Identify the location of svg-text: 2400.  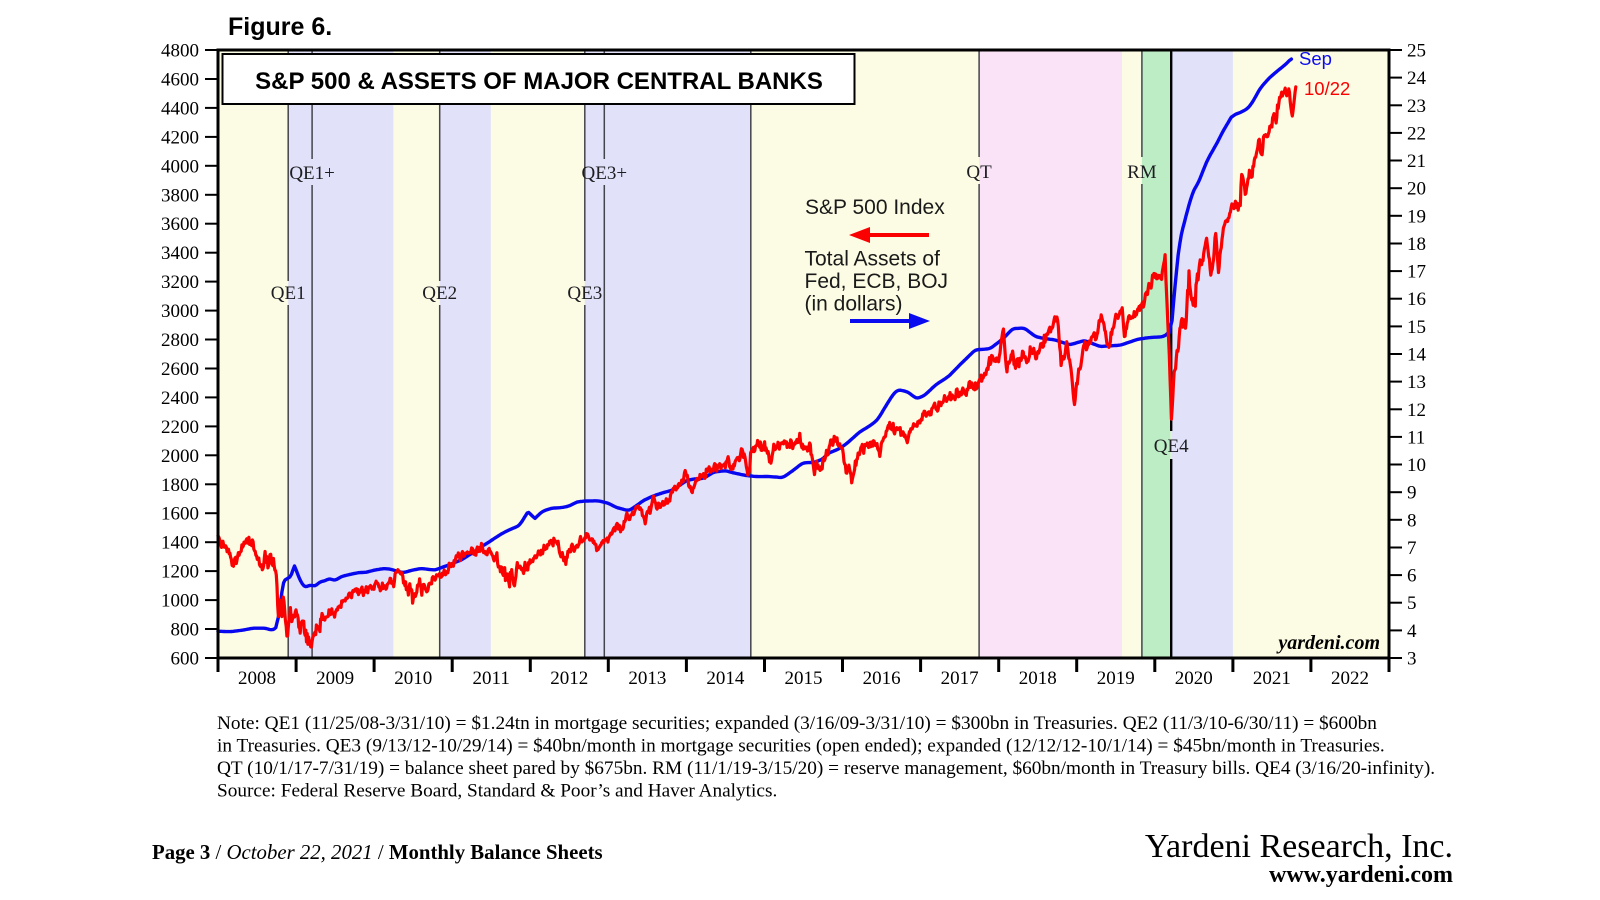
(180, 398).